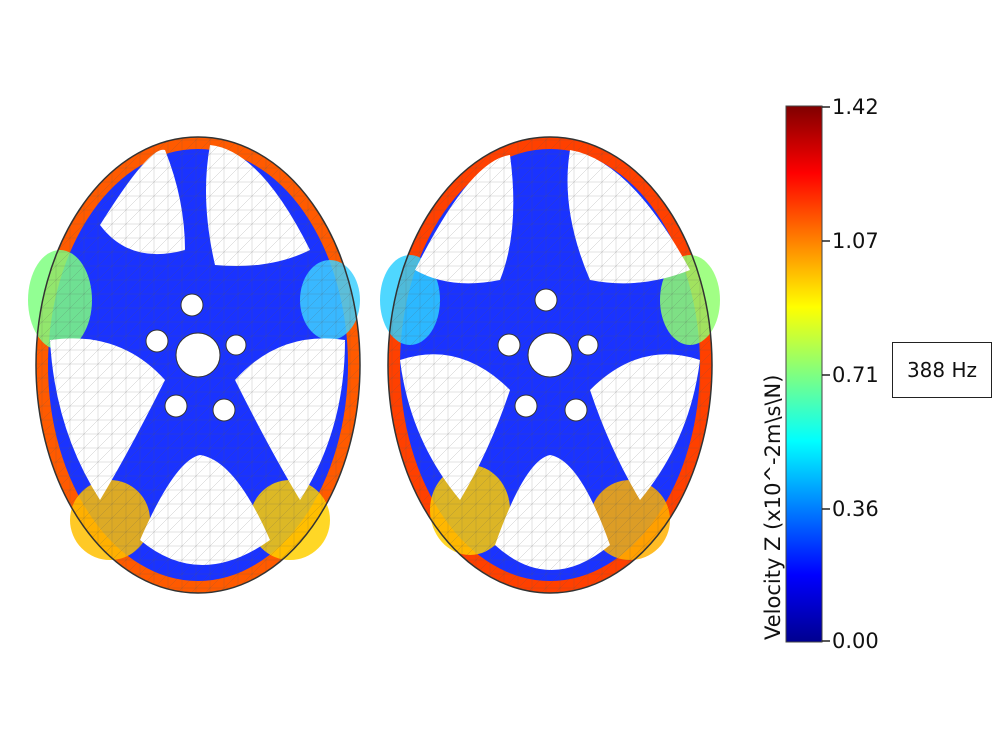  I want to click on colorbar-title: Velocity Z (x10^-2m\s\N), so click(773, 507).